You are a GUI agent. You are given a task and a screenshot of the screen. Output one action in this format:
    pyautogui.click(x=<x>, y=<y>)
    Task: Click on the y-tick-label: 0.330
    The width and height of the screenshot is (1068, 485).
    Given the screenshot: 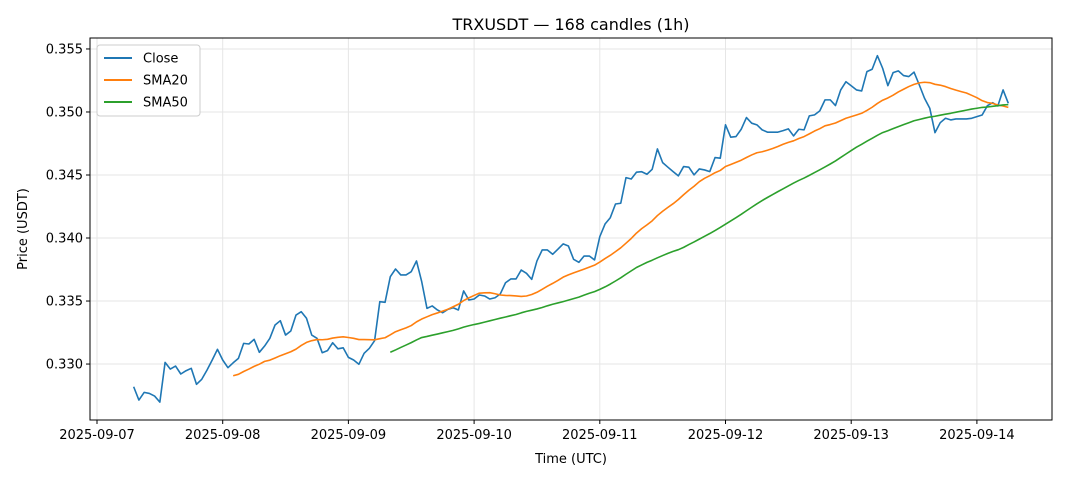 What is the action you would take?
    pyautogui.click(x=64, y=365)
    